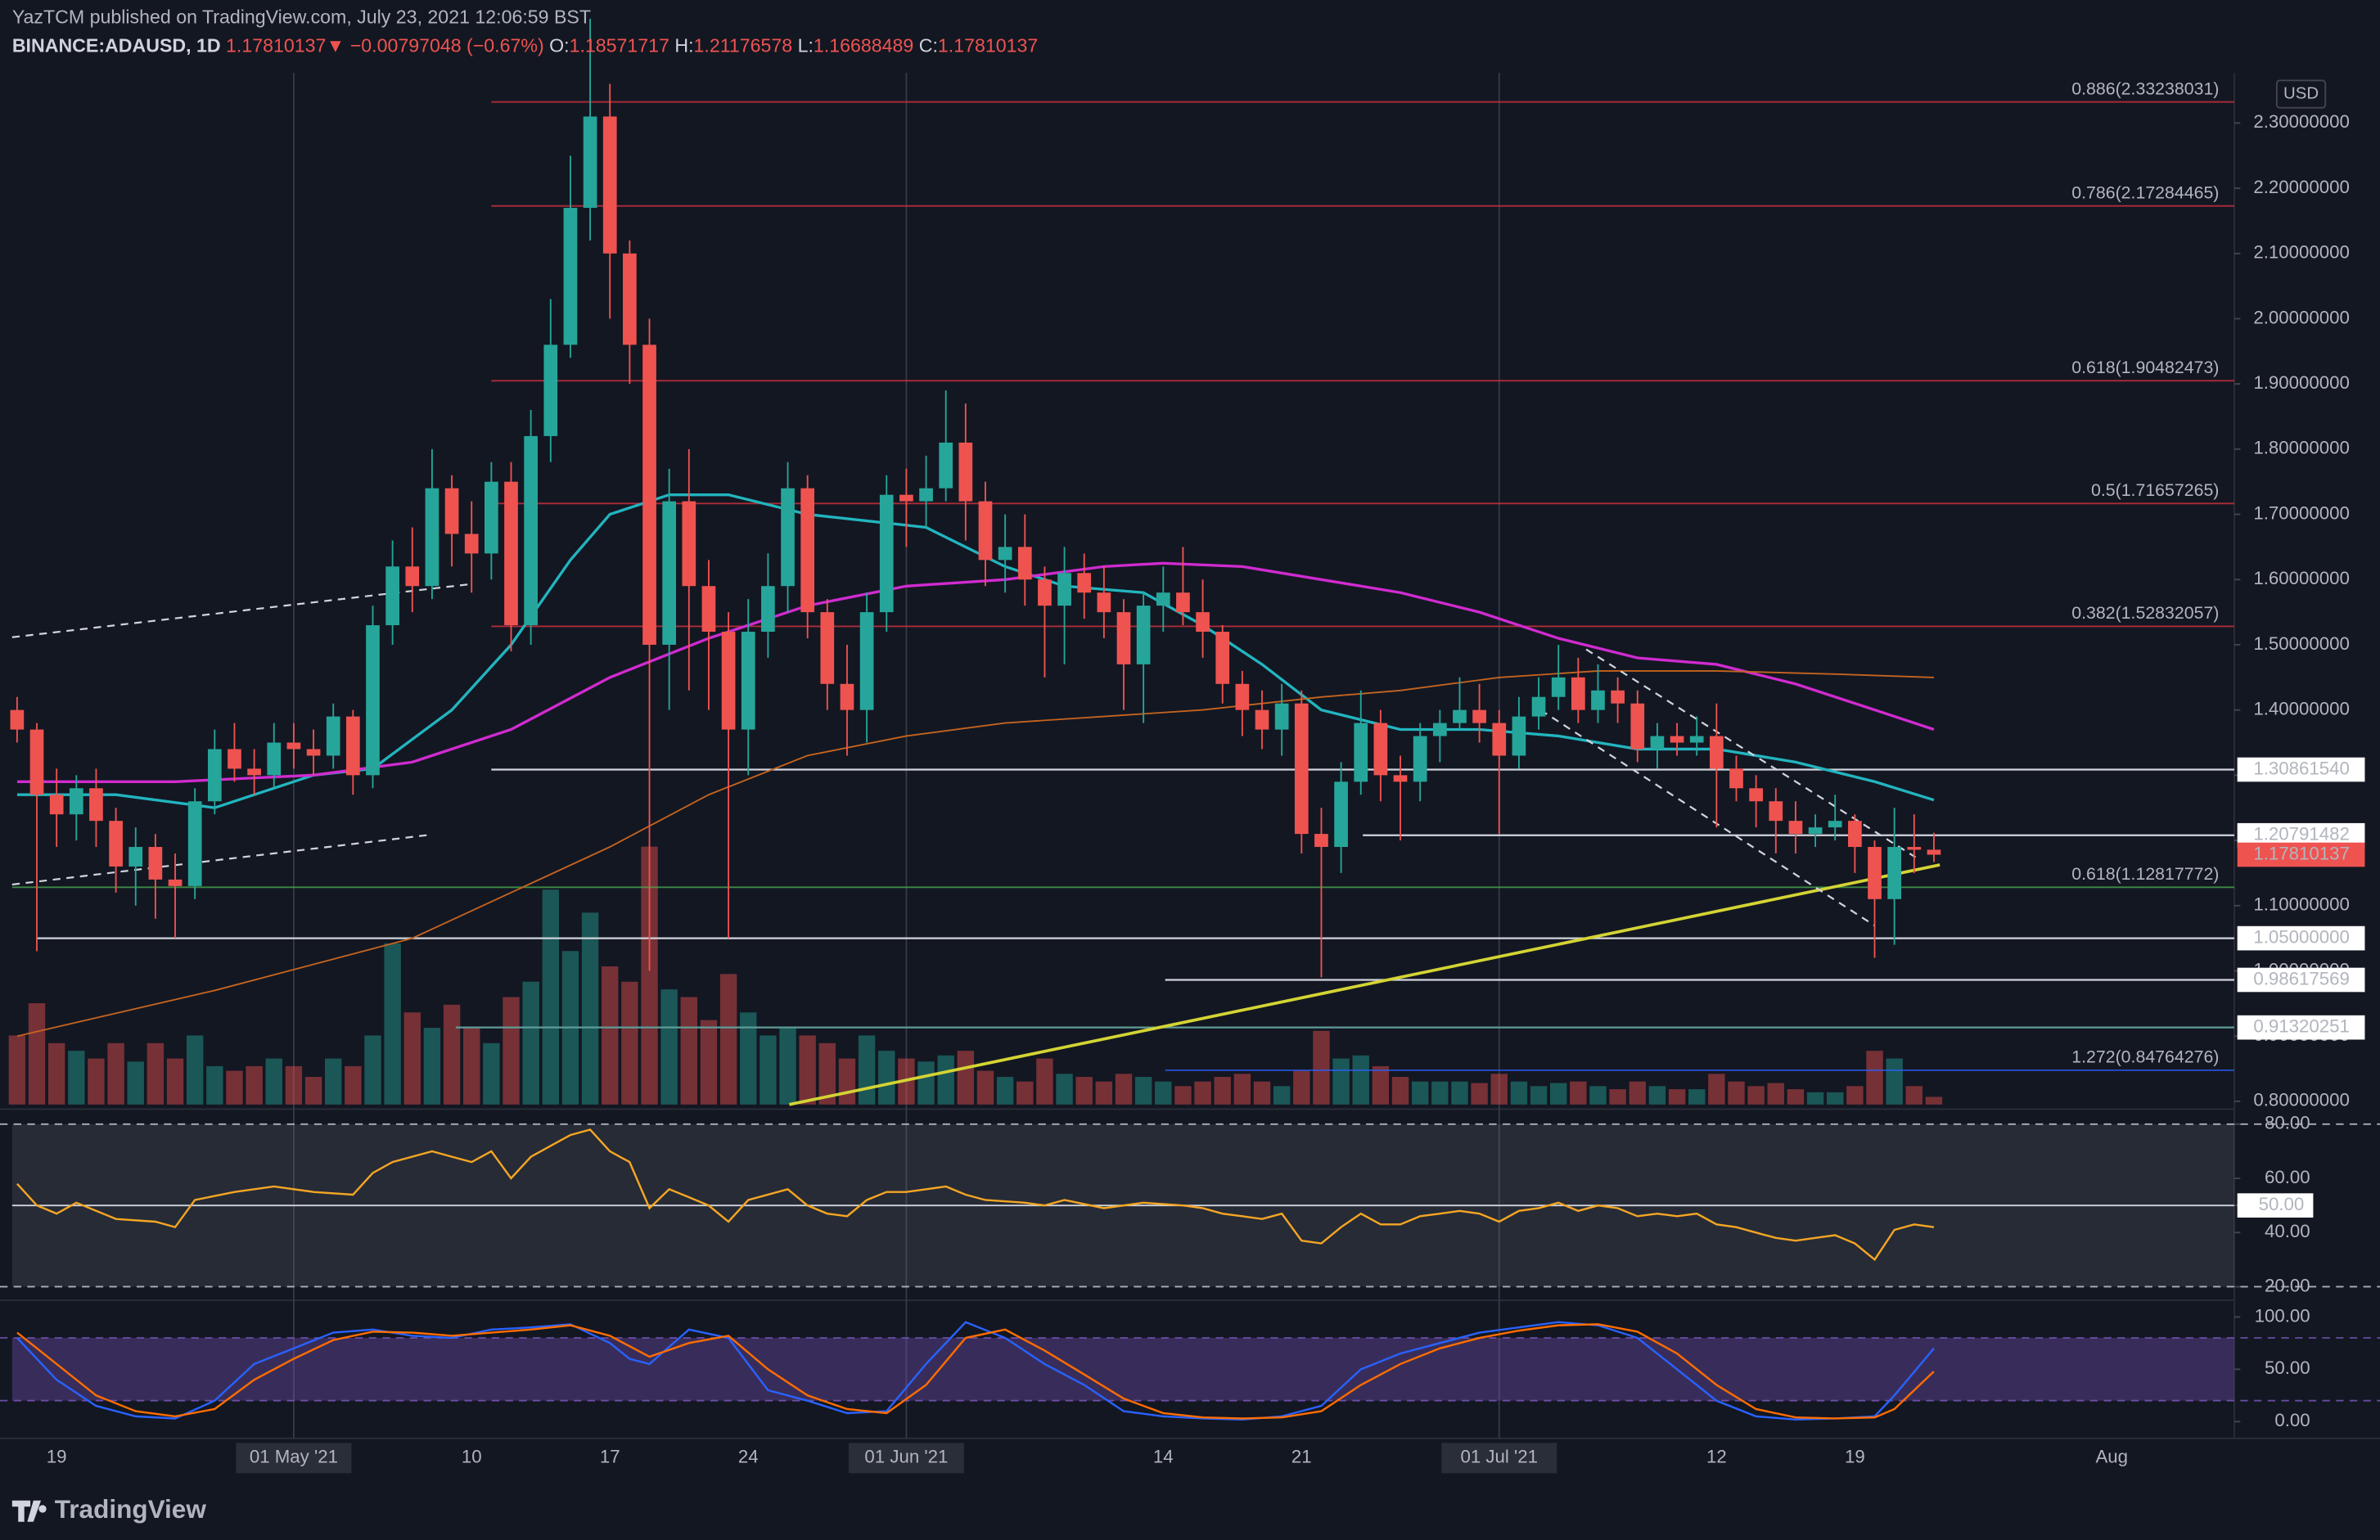 This screenshot has height=1540, width=2380. I want to click on price-level-label: 1.20791482, so click(2301, 834).